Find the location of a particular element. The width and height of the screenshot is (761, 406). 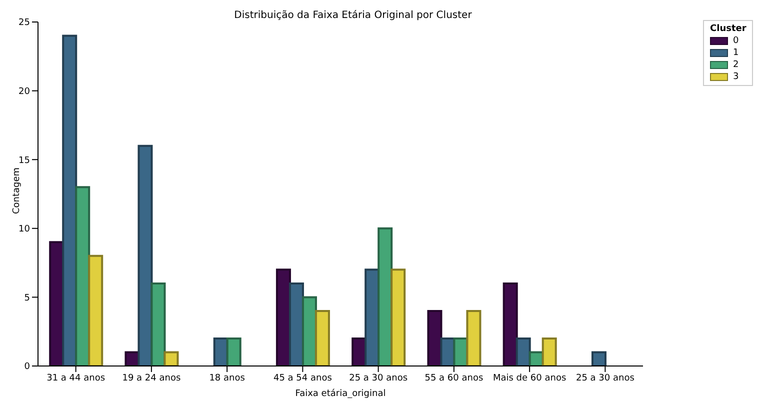

legend-label: 2 is located at coordinates (736, 65).